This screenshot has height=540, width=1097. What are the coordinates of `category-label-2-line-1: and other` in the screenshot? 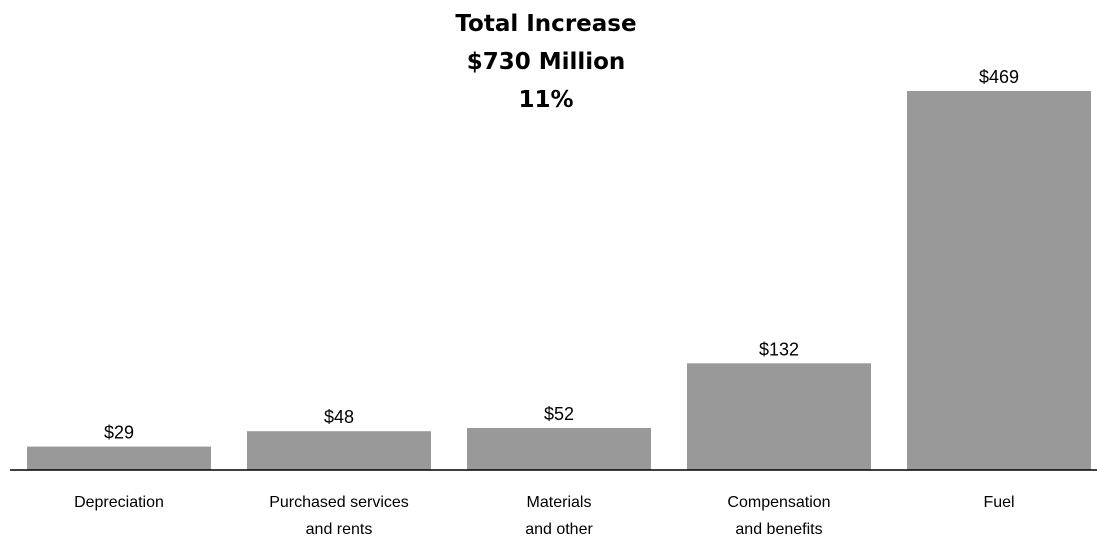 It's located at (559, 529).